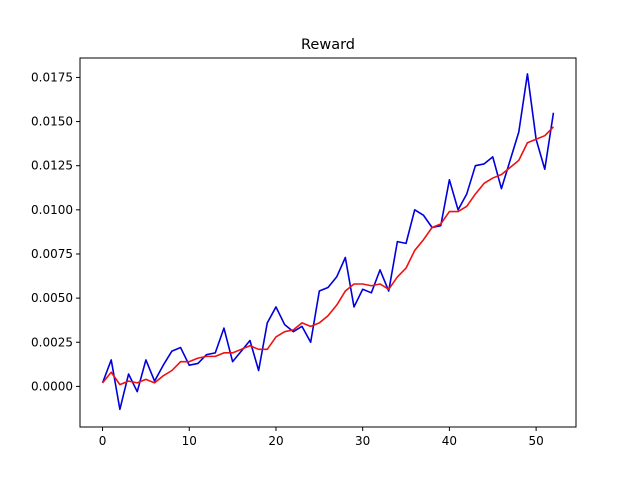  Describe the element at coordinates (52, 386) in the screenshot. I see `y-tick-label: 0.0000` at that location.